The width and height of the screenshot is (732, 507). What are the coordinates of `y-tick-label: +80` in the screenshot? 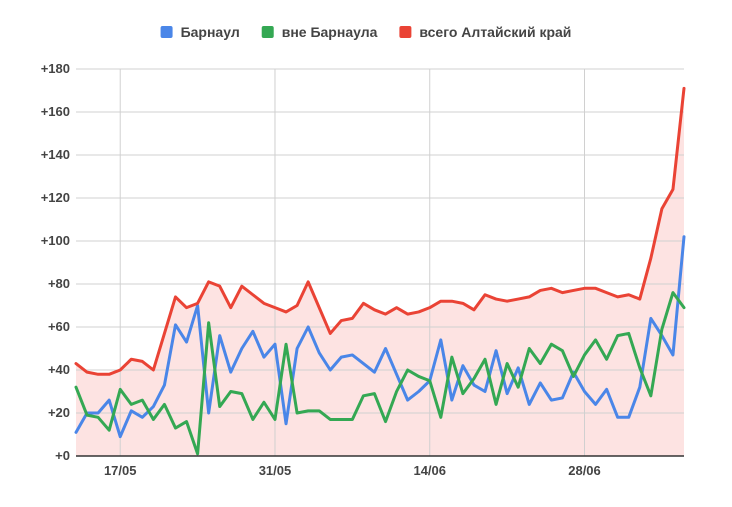 It's located at (59, 283).